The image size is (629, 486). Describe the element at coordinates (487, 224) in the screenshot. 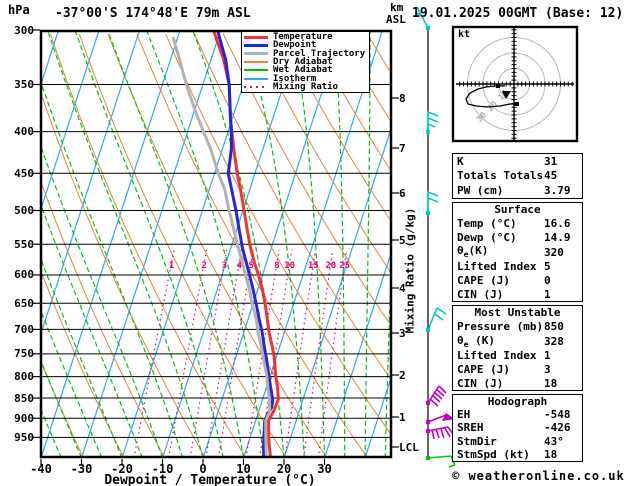

I see `table-row-label: Temp (°C)` at that location.